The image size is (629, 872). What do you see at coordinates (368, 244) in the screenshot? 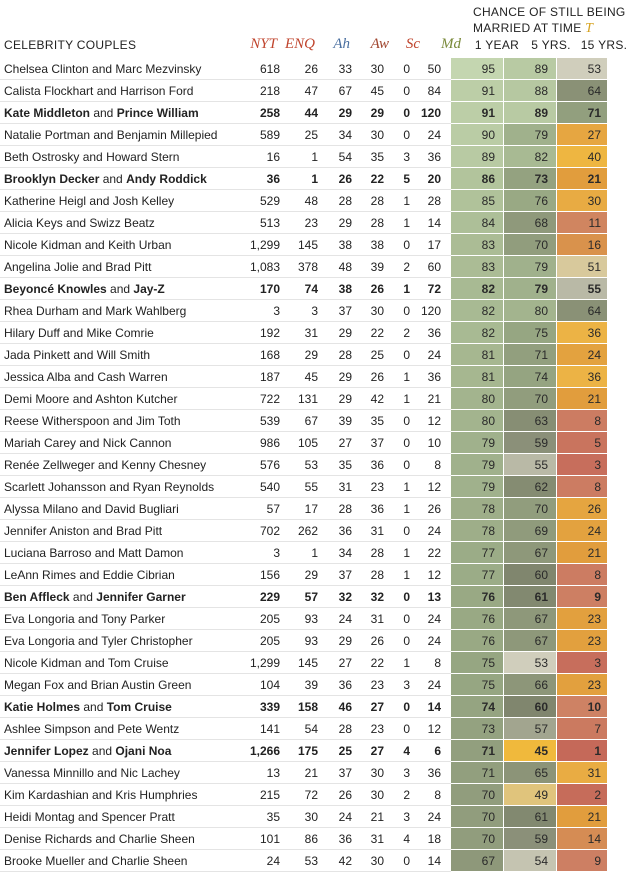
I see `cell-aw: 38` at bounding box center [368, 244].